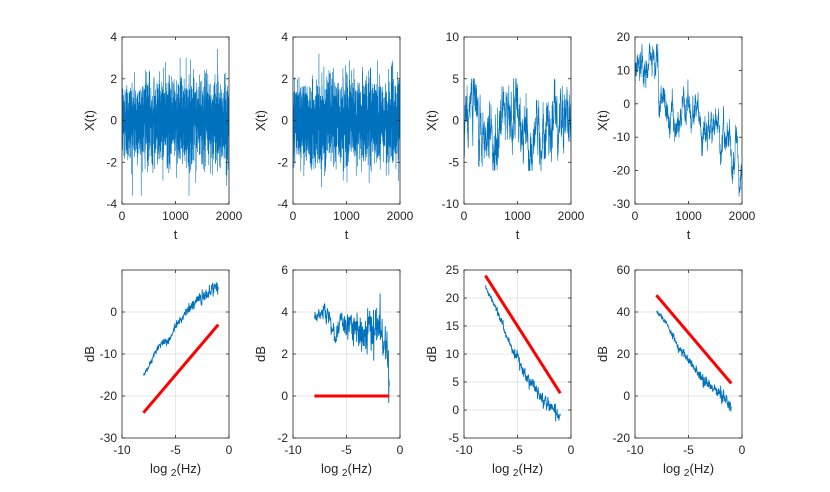 This screenshot has height=492, width=830. I want to click on subplot-3: 0 1000 2000 -10 -5 0 5 10 t X(t), so click(504, 136).